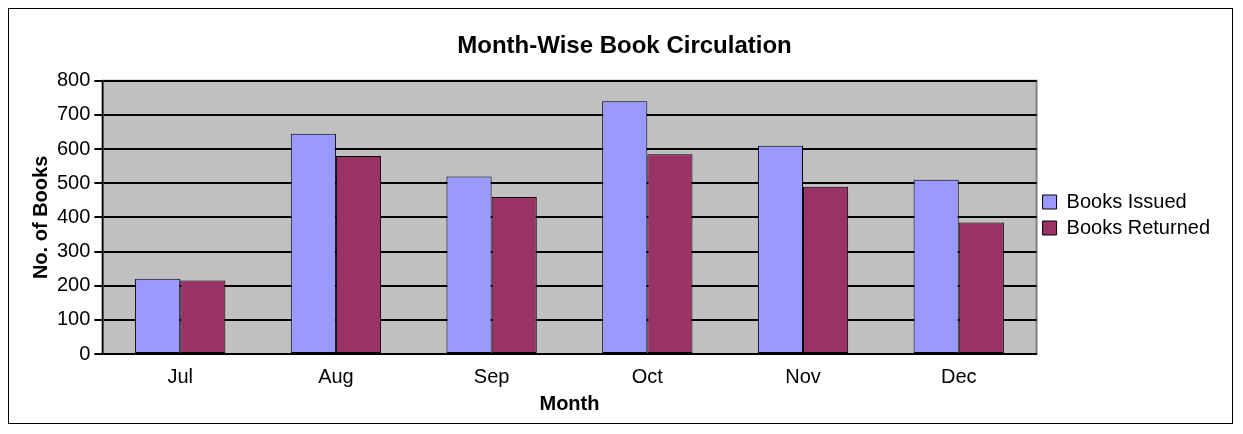 This screenshot has width=1243, height=434. I want to click on y-tick-label: 500, so click(73, 181).